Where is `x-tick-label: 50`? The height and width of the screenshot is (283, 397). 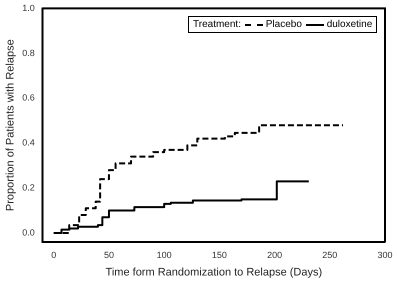 x-tick-label: 50 is located at coordinates (109, 255).